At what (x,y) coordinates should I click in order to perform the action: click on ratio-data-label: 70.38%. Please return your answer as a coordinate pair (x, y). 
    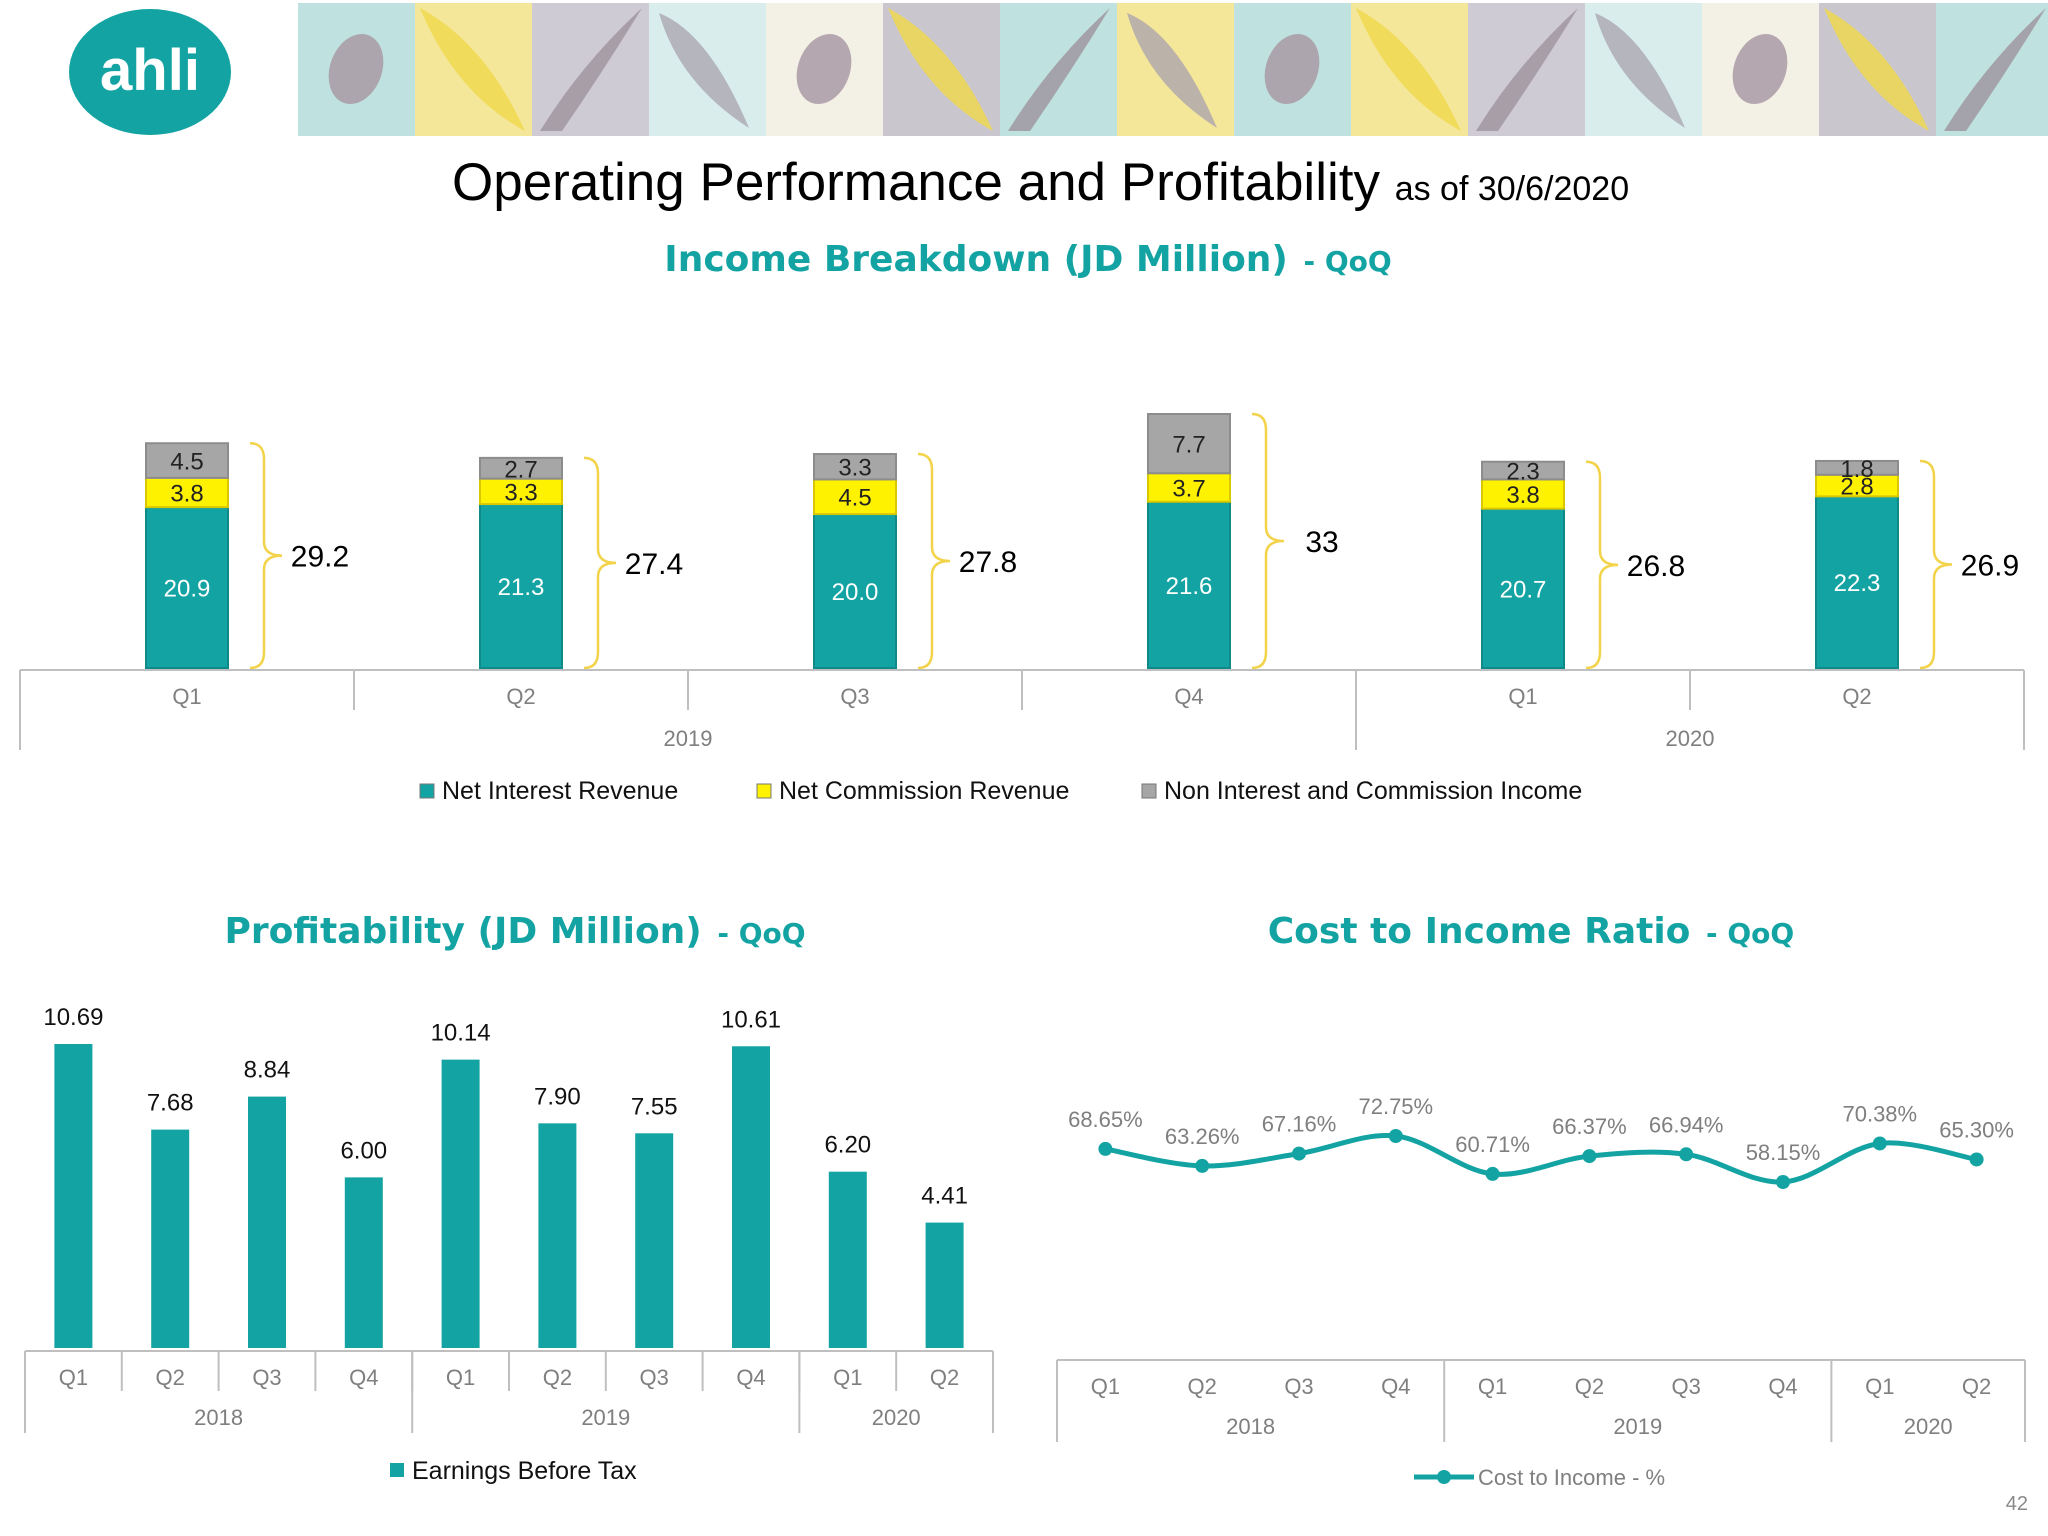
    Looking at the image, I should click on (1879, 1113).